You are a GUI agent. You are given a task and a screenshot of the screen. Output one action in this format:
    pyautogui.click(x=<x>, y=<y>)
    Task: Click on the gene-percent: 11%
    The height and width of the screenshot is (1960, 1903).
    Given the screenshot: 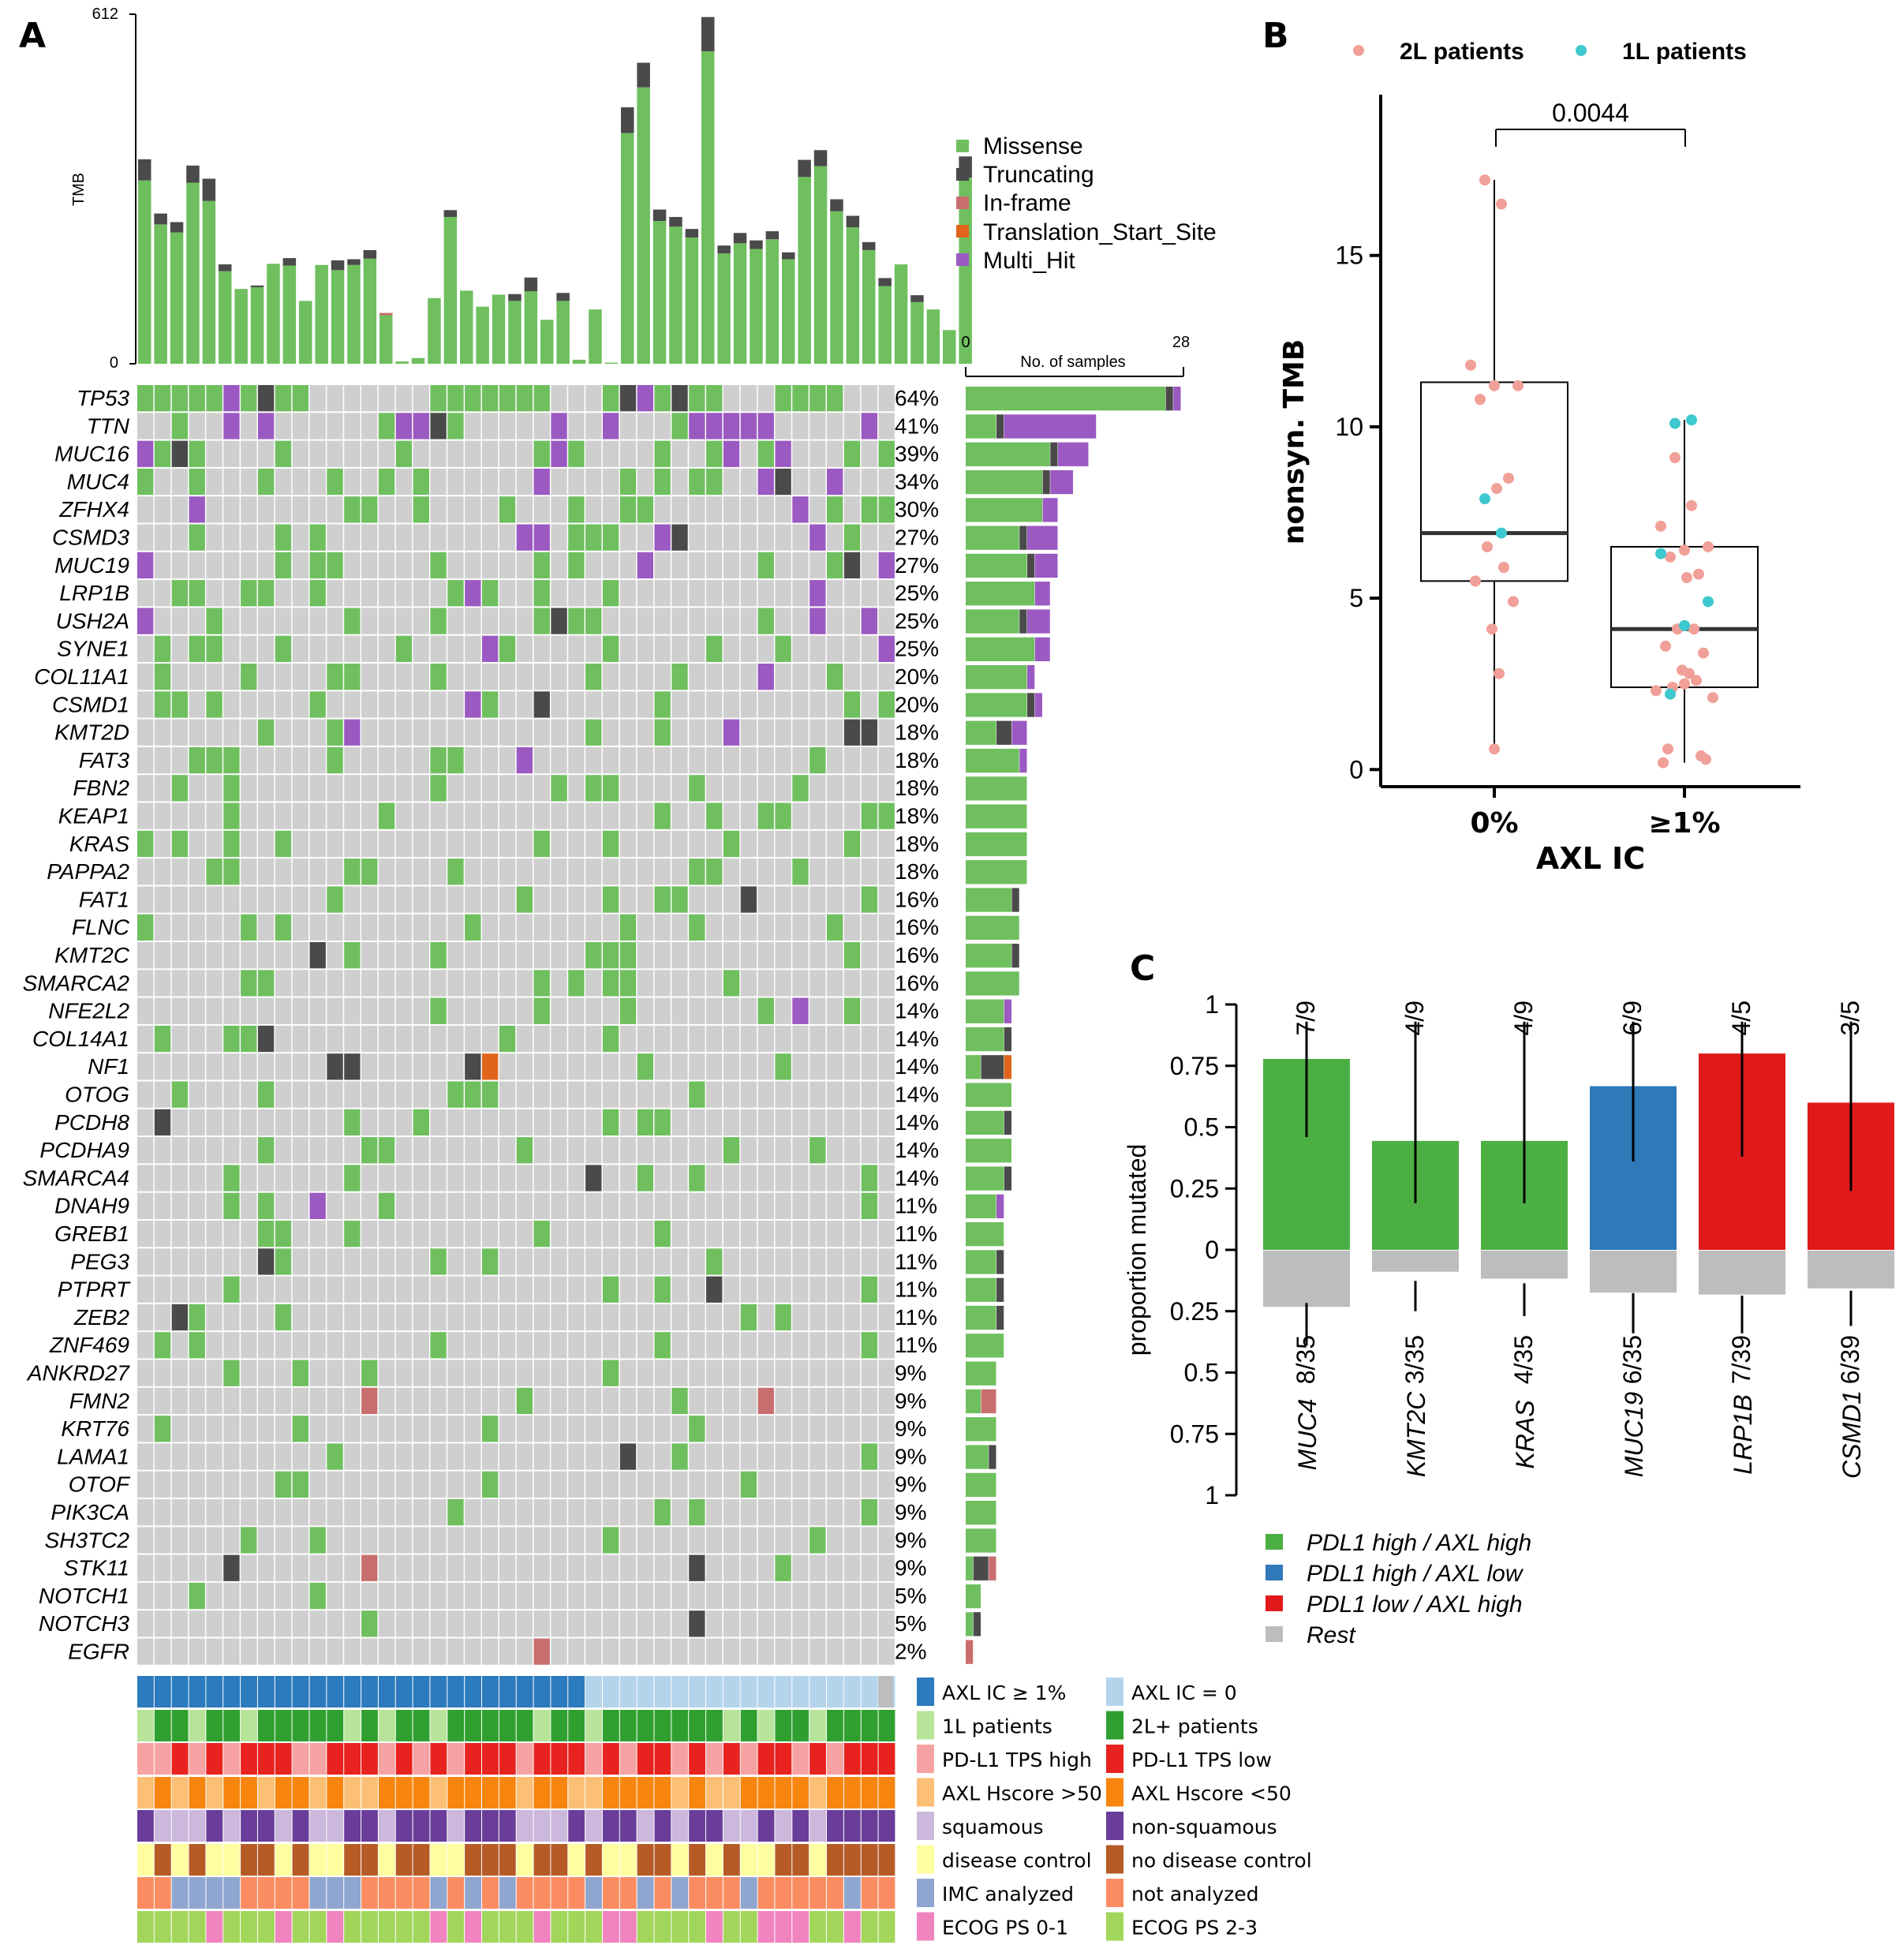 What is the action you would take?
    pyautogui.click(x=916, y=1206)
    